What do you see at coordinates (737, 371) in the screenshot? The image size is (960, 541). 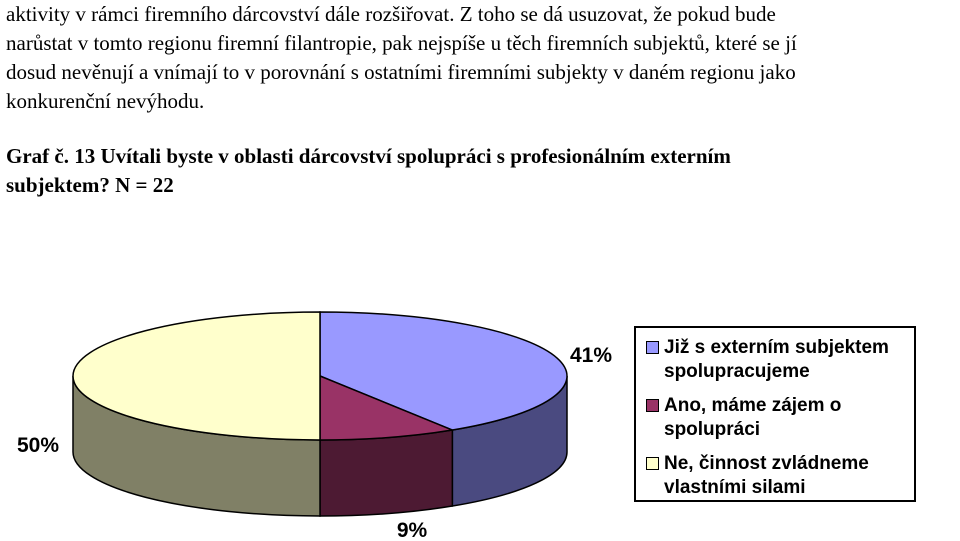 I see `legend-label-line: spolupracujeme` at bounding box center [737, 371].